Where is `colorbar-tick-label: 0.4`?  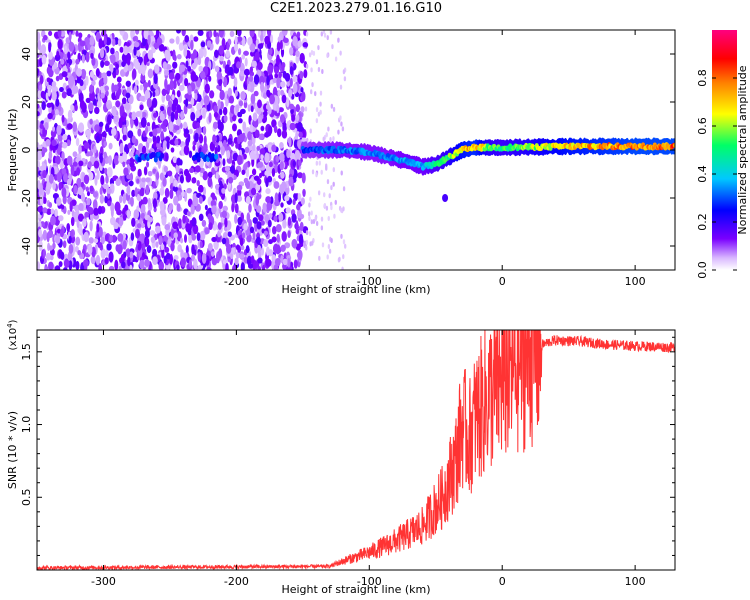 colorbar-tick-label: 0.4 is located at coordinates (702, 174).